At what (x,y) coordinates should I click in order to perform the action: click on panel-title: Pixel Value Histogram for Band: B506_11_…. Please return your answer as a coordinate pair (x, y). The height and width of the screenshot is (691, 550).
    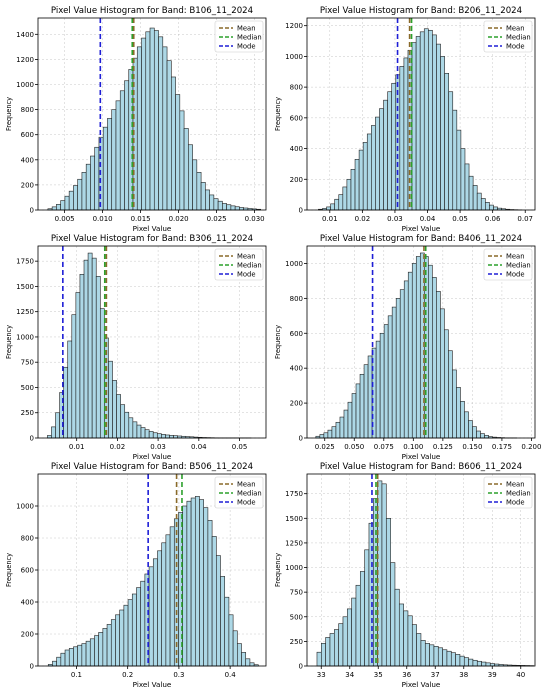
    Looking at the image, I should click on (152, 467).